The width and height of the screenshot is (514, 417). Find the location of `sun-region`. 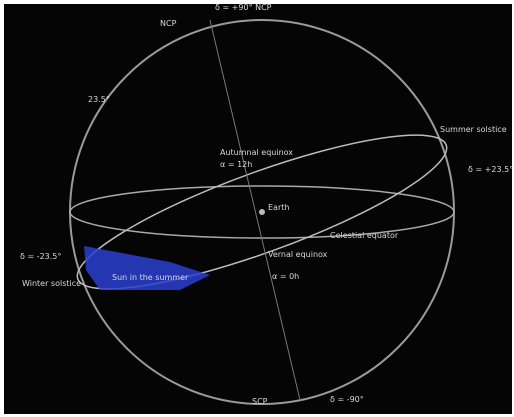

sun-region is located at coordinates (147, 268).